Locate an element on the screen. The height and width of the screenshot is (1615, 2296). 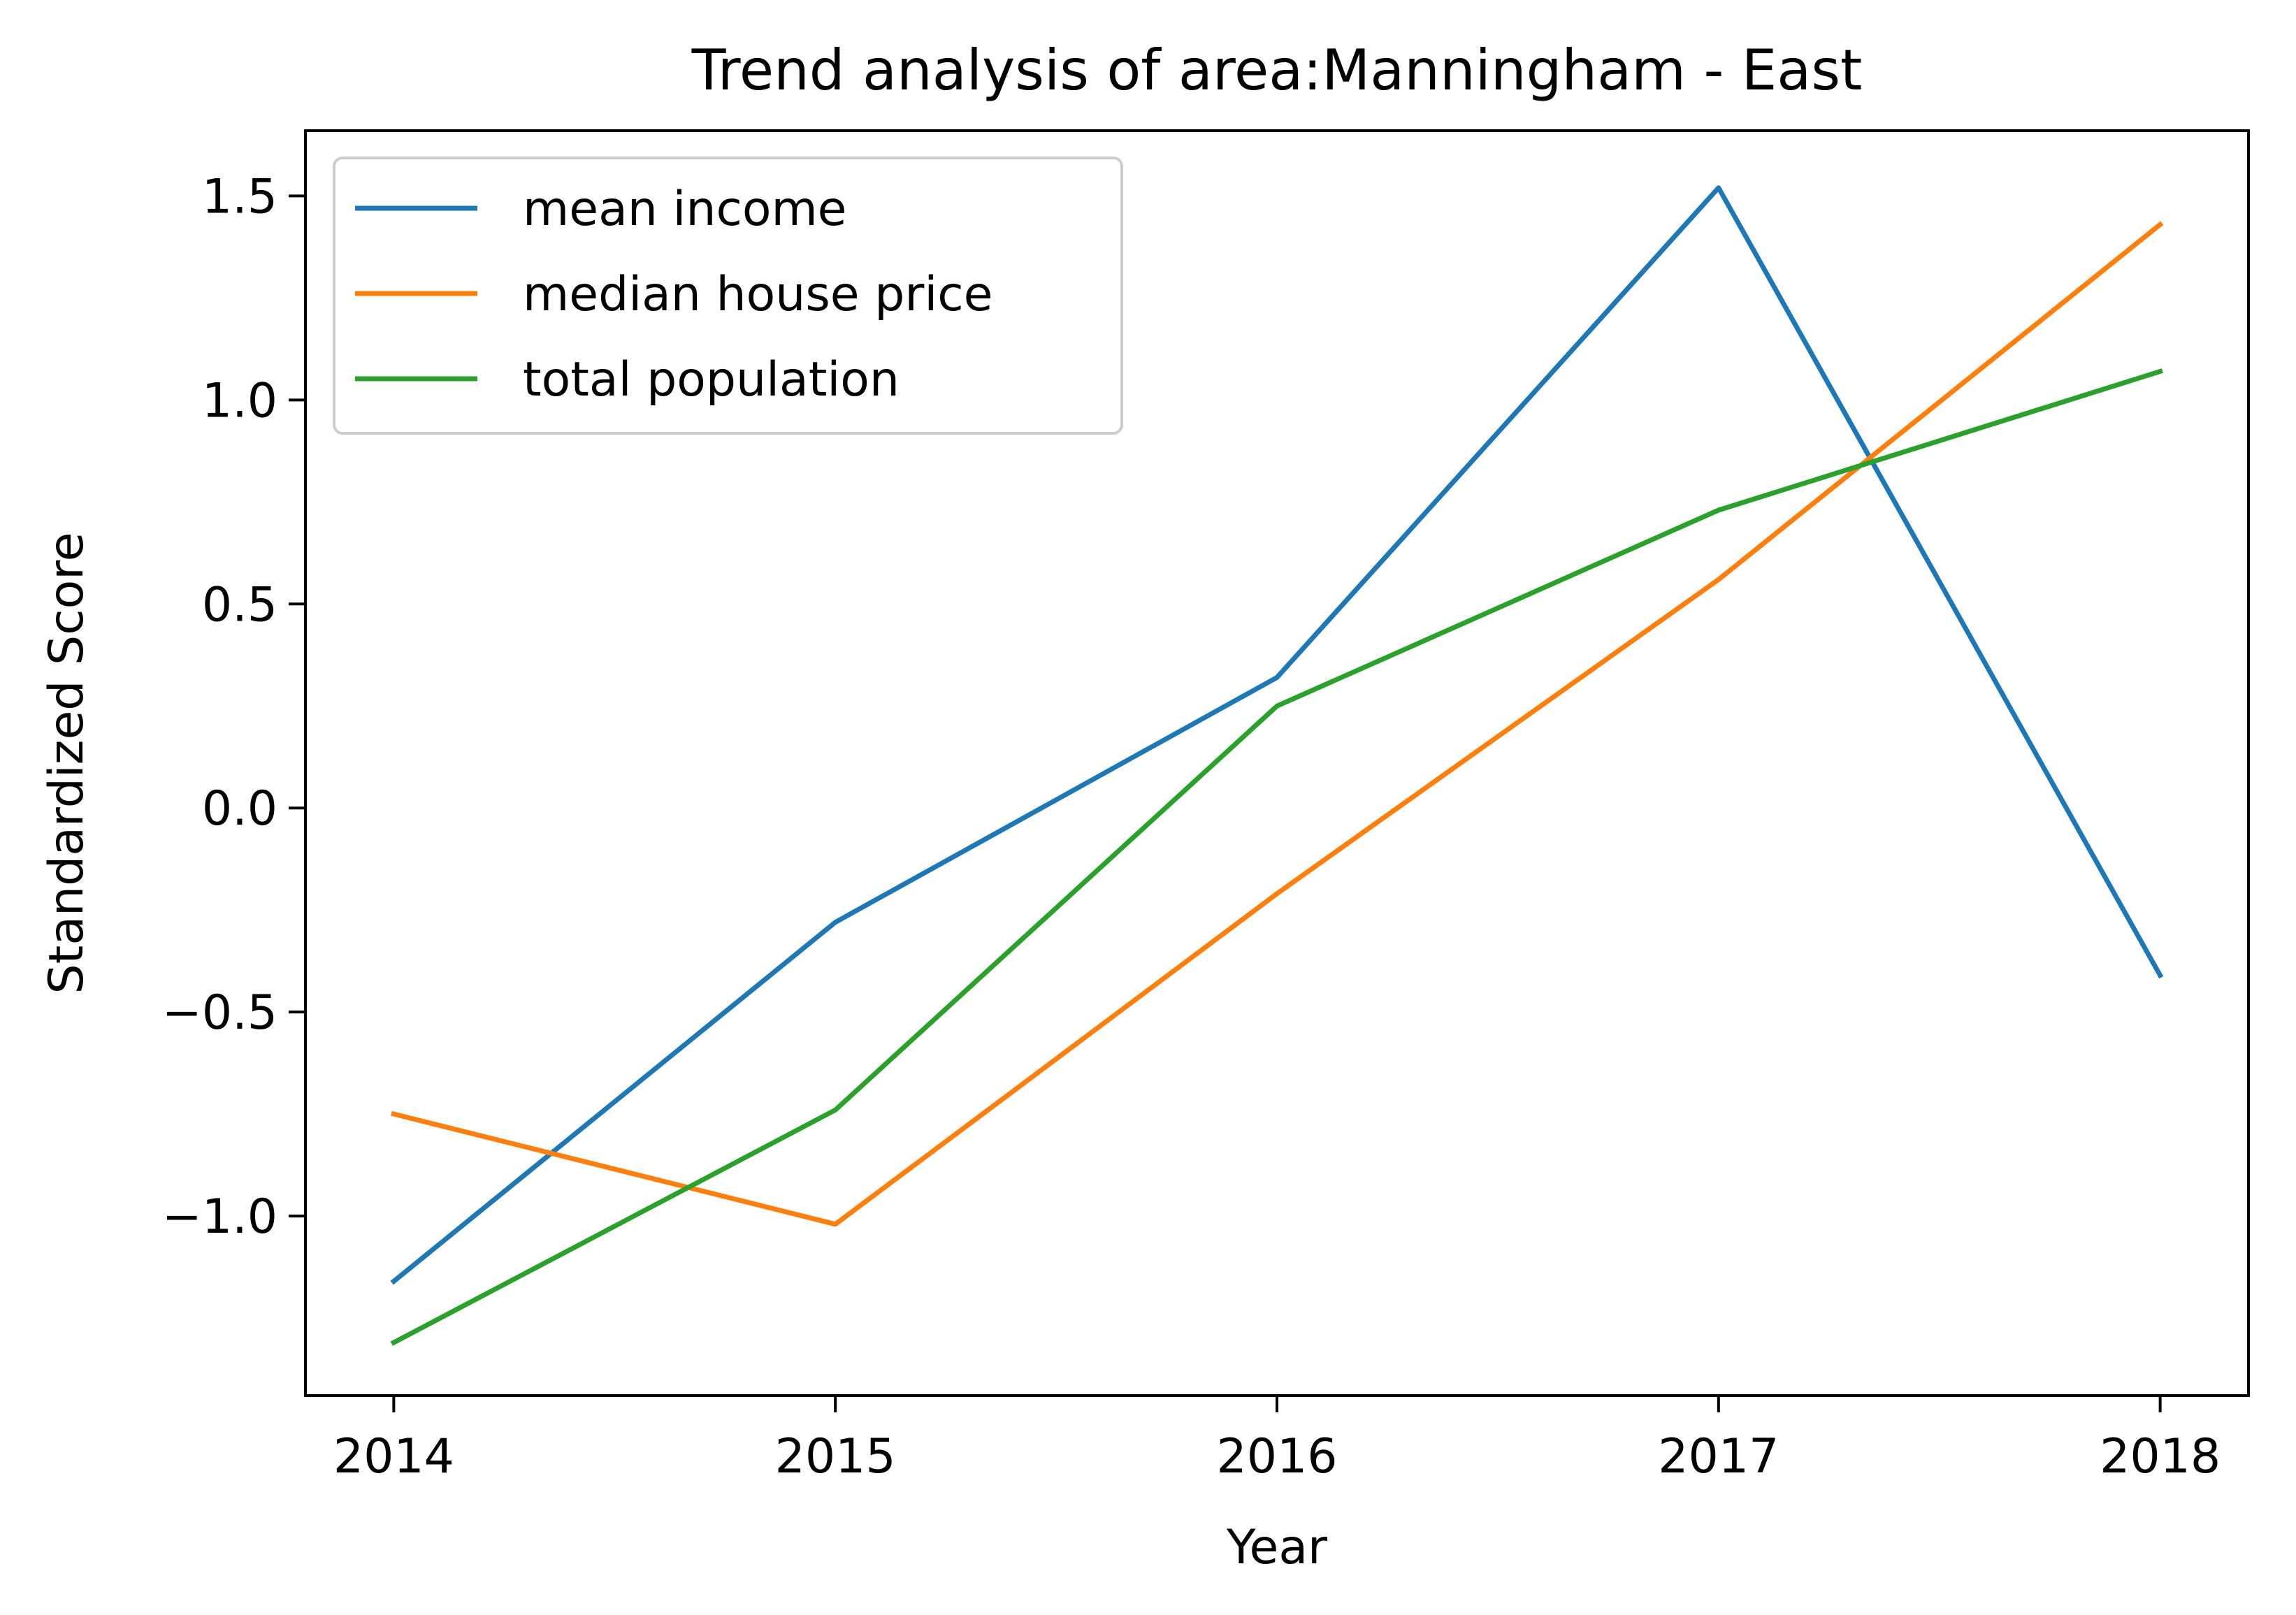
x-axis-ticks: 2014 2015 2016 2017 2018 is located at coordinates (1277, 1440).